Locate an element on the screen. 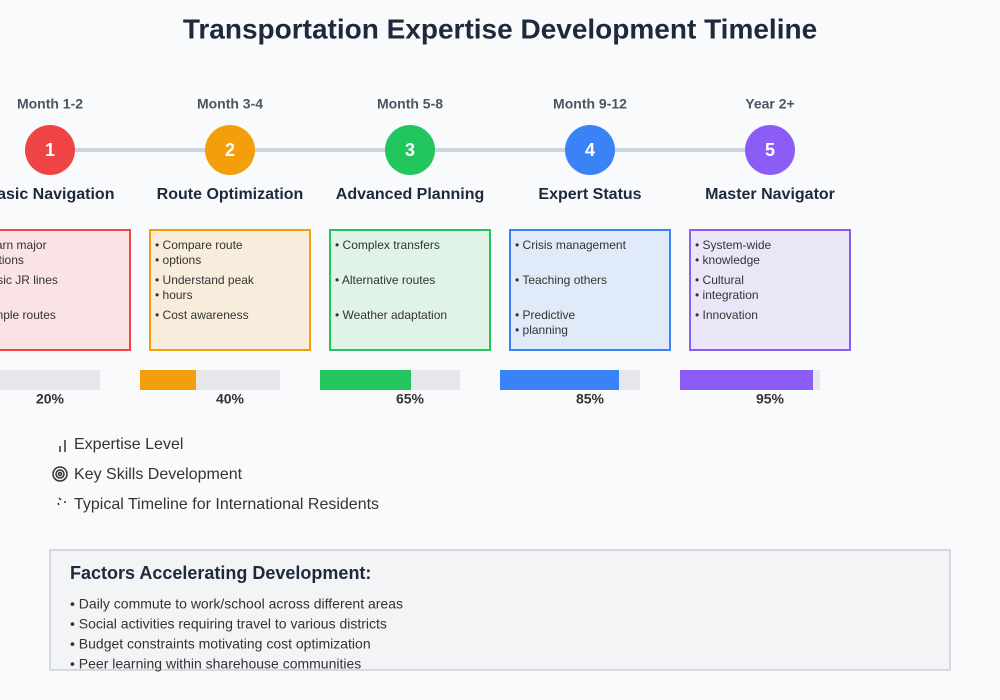  stage-number: 1 is located at coordinates (50, 150).